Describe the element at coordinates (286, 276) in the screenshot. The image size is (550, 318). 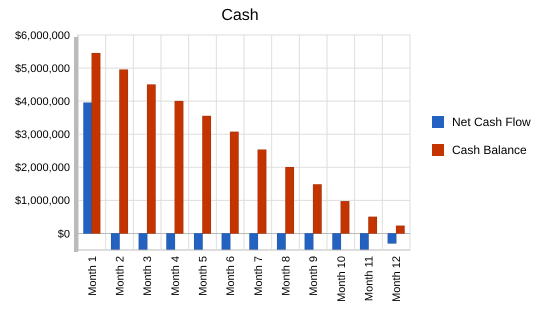
I see `x-tick-label: Month 8` at that location.